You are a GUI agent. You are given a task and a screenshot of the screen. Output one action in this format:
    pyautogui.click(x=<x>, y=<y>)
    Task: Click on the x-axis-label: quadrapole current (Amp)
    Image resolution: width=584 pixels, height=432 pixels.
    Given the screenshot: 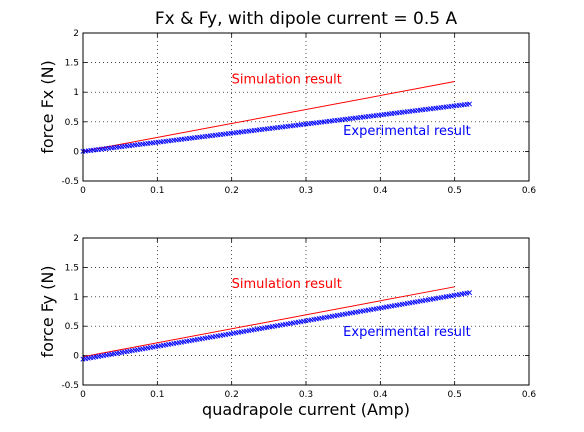 What is the action you would take?
    pyautogui.click(x=306, y=409)
    